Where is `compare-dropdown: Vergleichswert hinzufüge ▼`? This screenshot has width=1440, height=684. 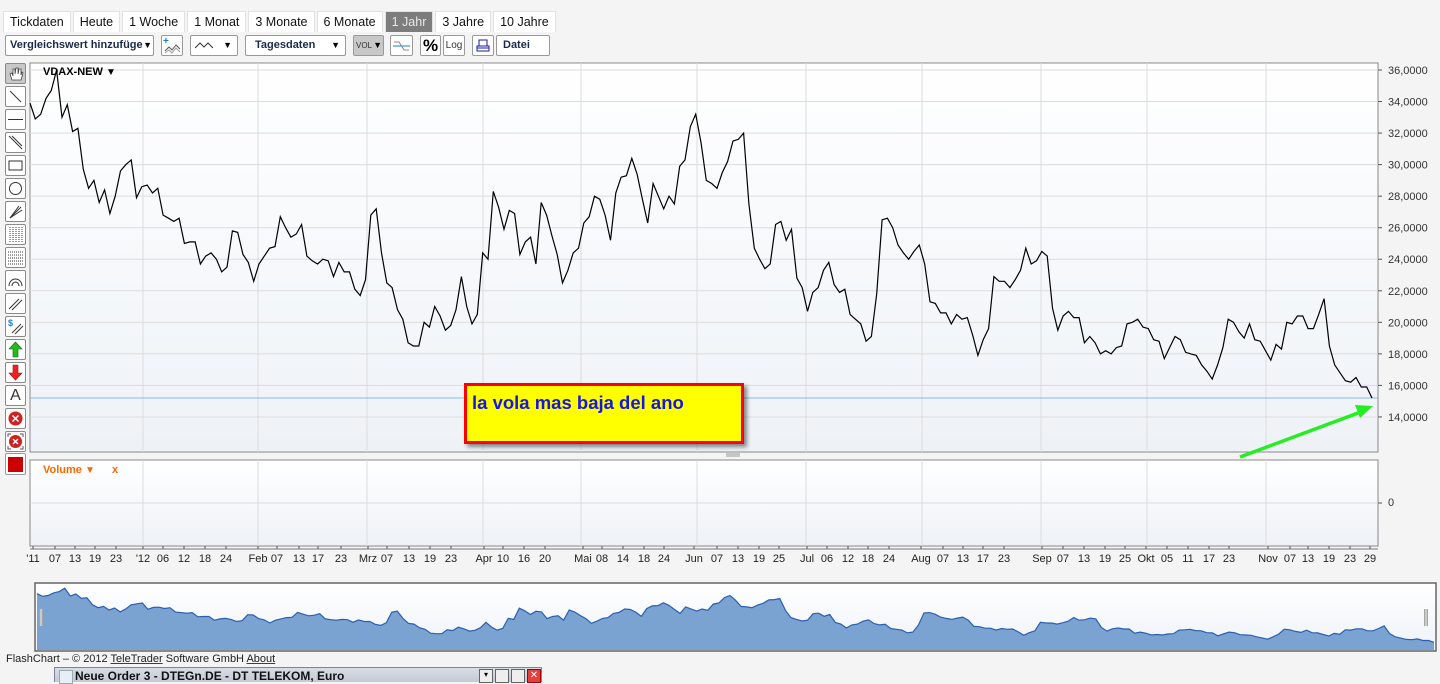 compare-dropdown: Vergleichswert hinzufüge ▼ is located at coordinates (79, 45).